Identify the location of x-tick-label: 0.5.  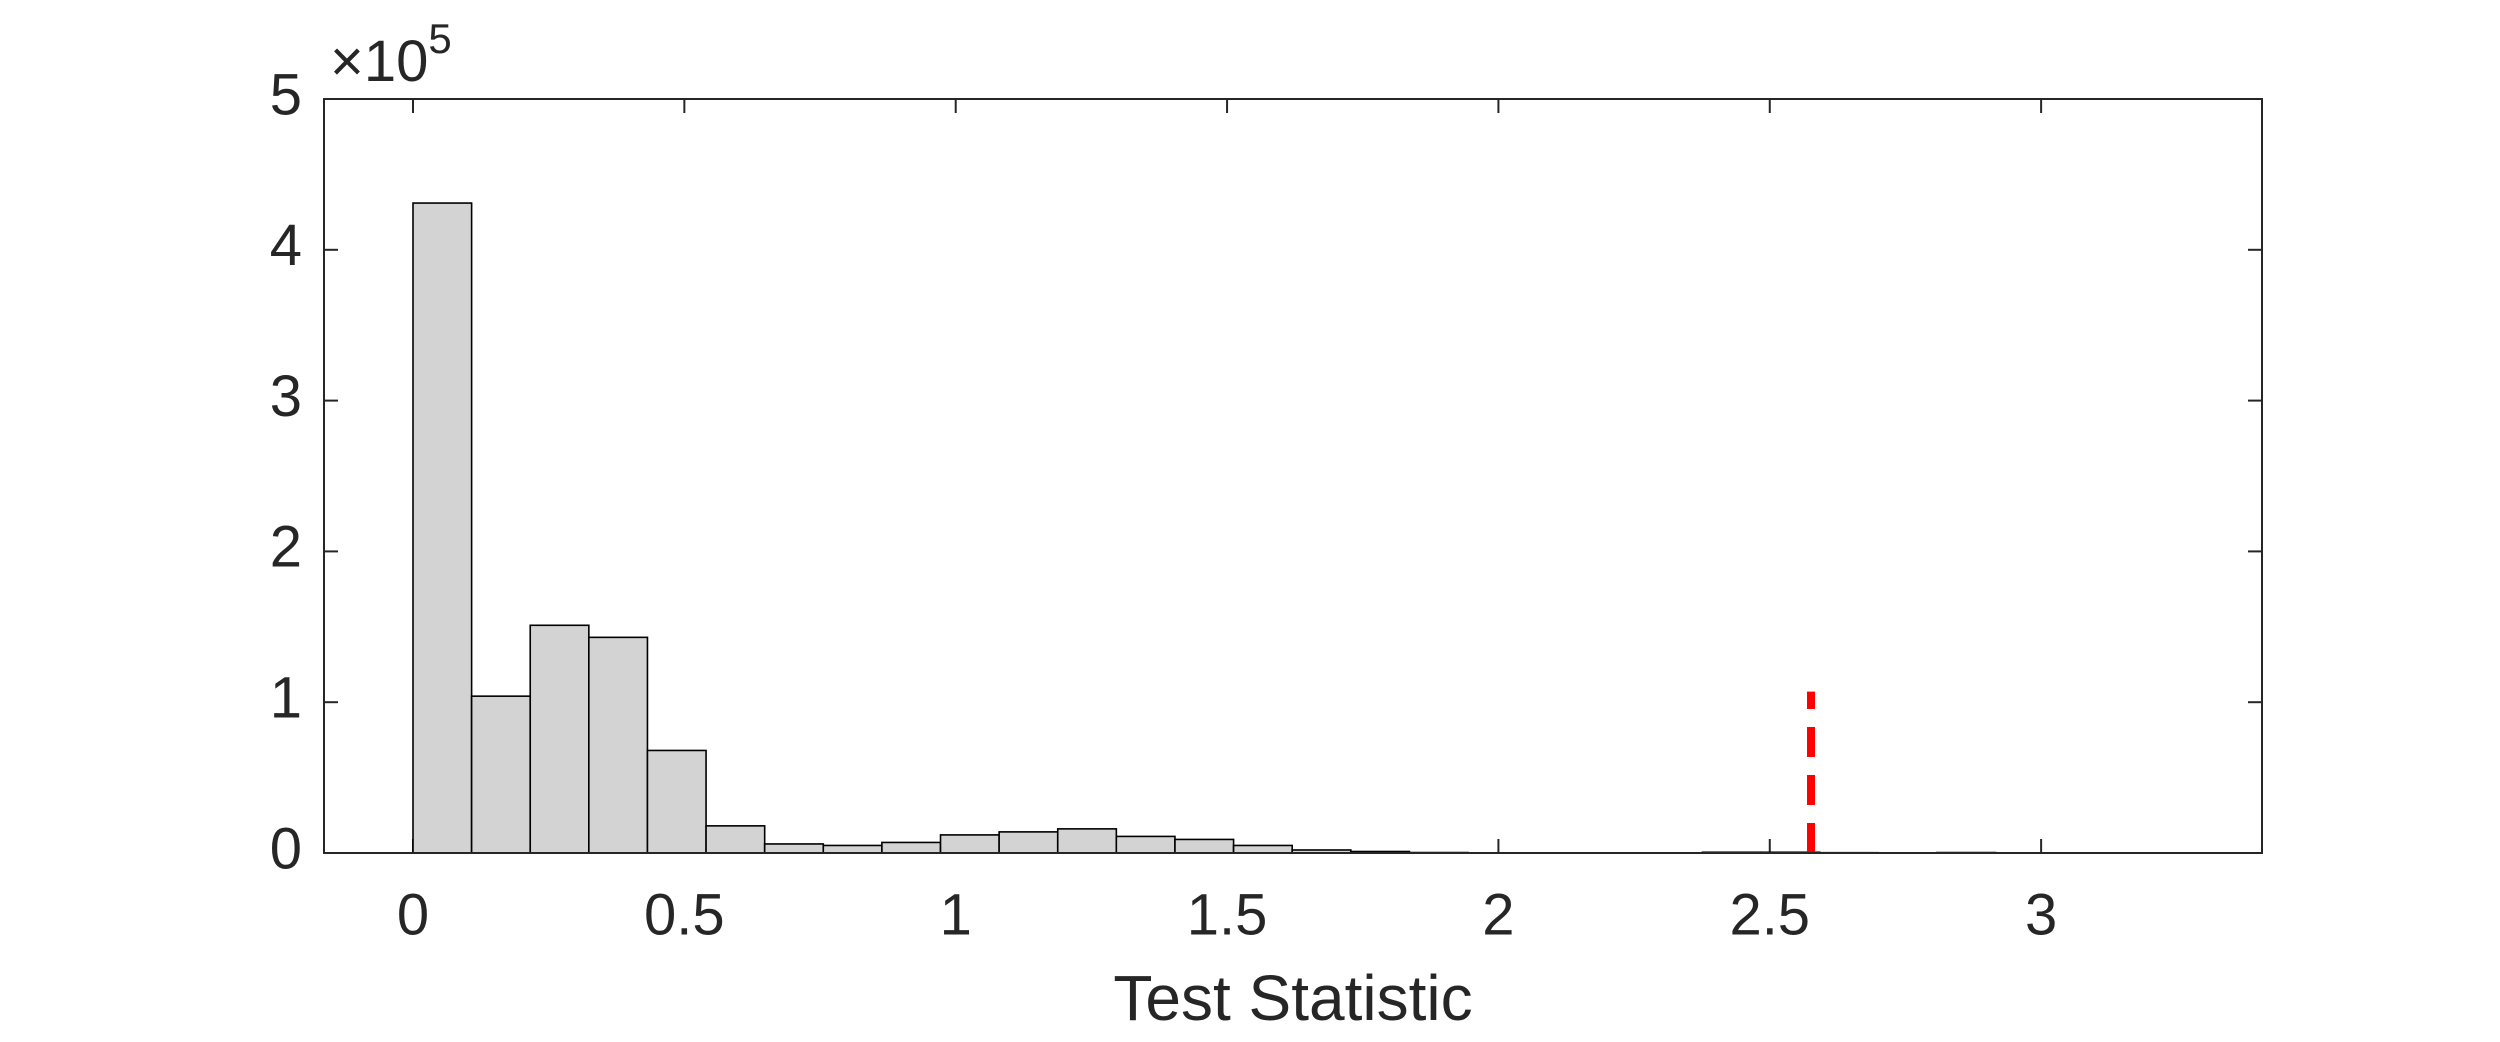
(684, 914).